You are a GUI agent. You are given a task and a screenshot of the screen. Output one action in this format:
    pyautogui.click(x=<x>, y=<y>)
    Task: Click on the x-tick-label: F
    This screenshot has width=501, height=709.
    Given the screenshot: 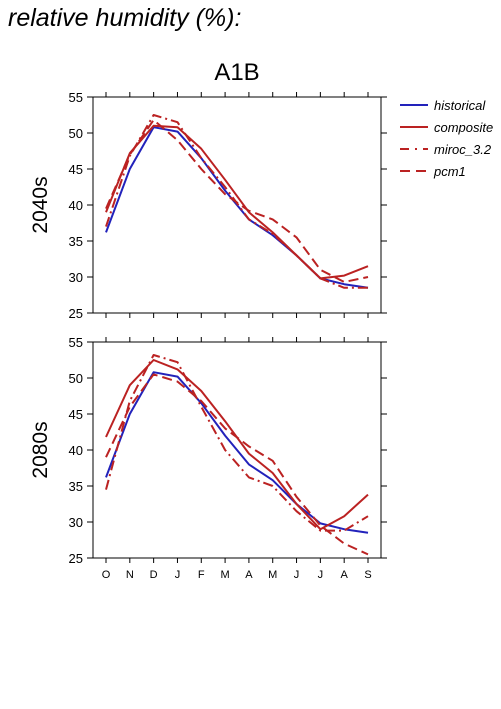 What is the action you would take?
    pyautogui.click(x=201, y=575)
    